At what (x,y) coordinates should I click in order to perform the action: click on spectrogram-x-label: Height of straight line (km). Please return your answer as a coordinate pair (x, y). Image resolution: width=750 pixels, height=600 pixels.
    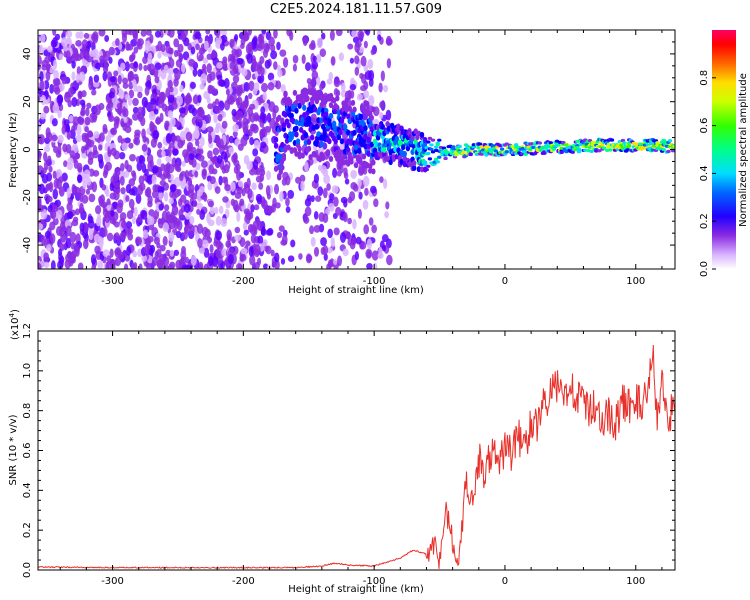
    Looking at the image, I should click on (356, 290).